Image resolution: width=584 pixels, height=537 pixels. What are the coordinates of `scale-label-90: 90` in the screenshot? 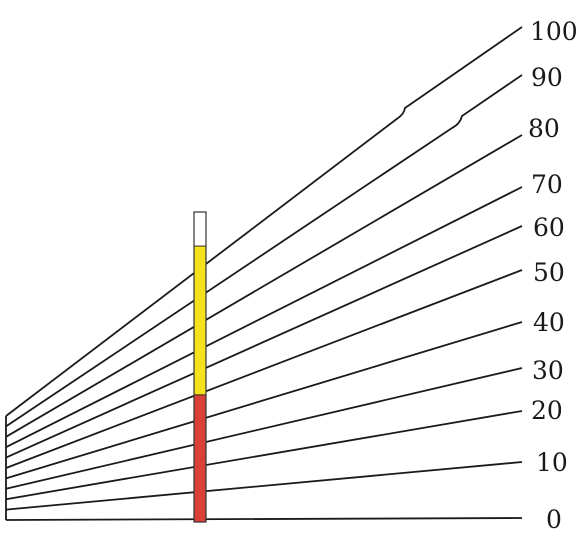 It's located at (547, 77).